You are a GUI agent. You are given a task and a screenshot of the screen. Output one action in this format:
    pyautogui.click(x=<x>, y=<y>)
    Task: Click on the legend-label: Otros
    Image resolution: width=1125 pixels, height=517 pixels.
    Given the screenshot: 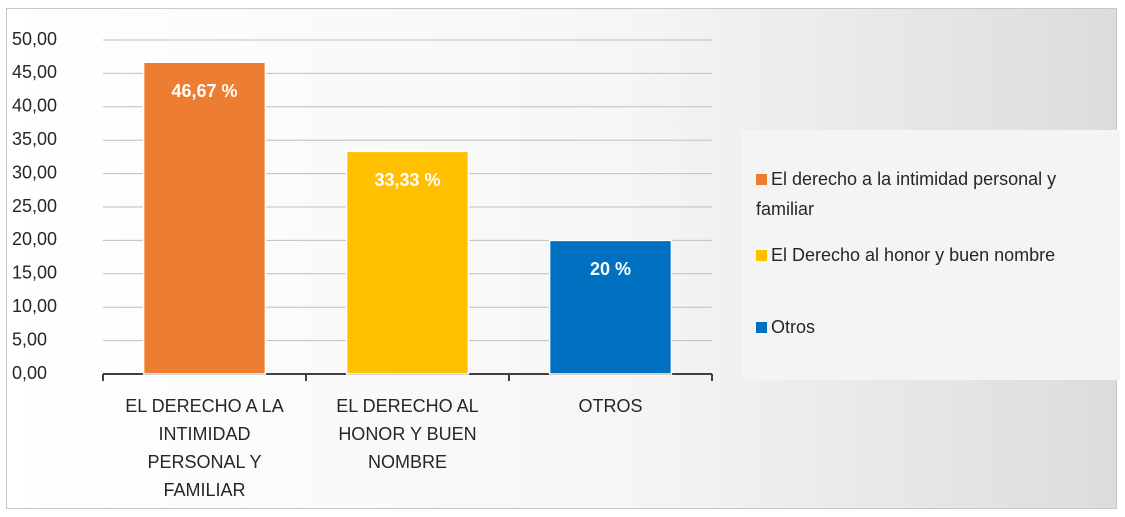 What is the action you would take?
    pyautogui.click(x=793, y=327)
    